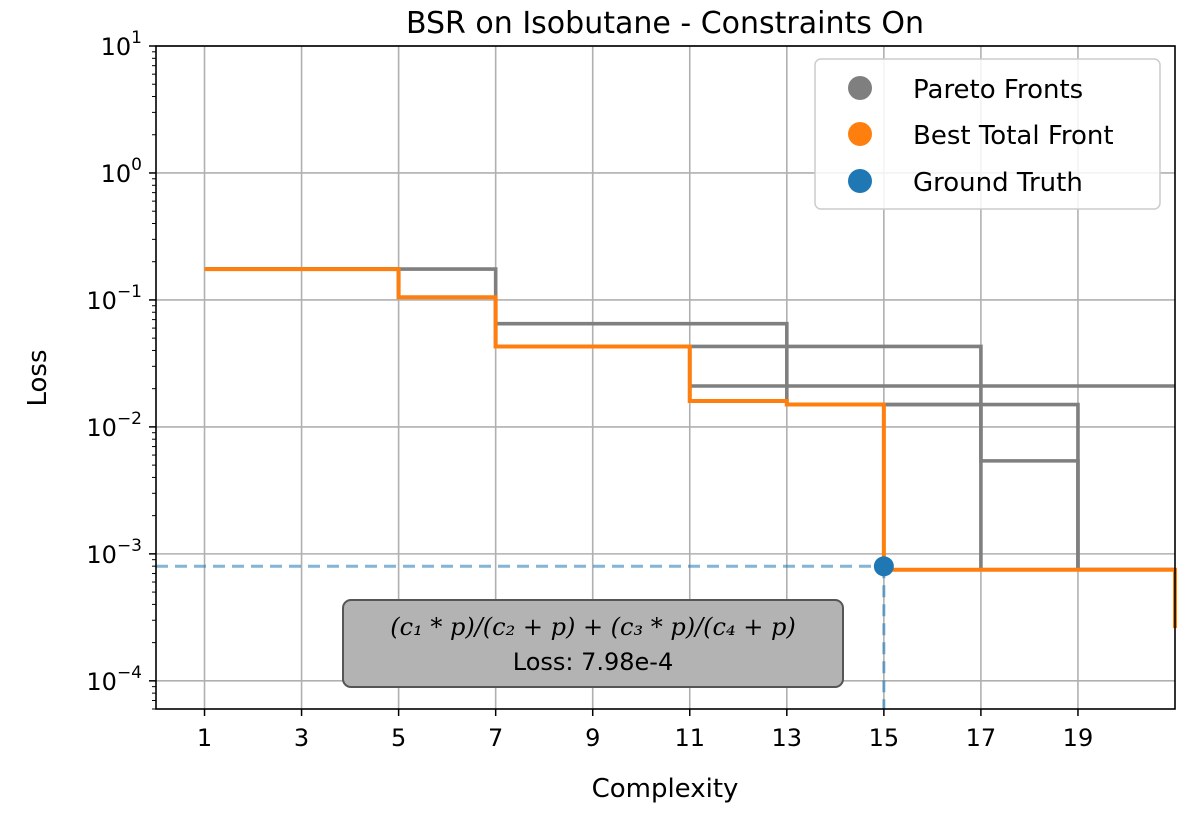 This screenshot has height=825, width=1196. I want to click on x-tick-label: 17, so click(981, 738).